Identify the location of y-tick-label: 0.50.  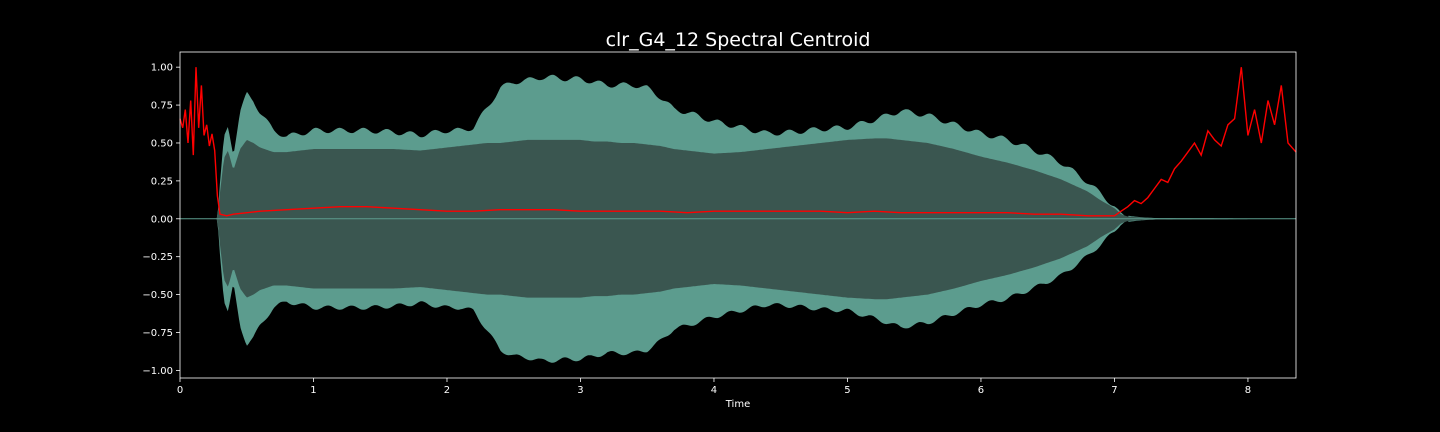
(162, 143).